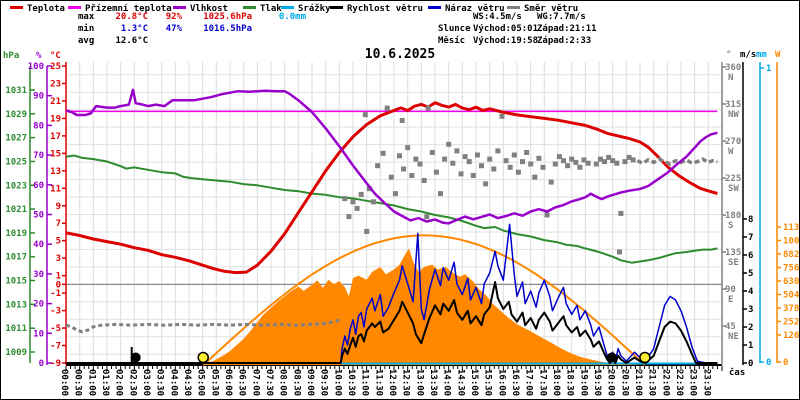 The image size is (800, 400). Describe the element at coordinates (86, 17) in the screenshot. I see `stats-value: max` at that location.